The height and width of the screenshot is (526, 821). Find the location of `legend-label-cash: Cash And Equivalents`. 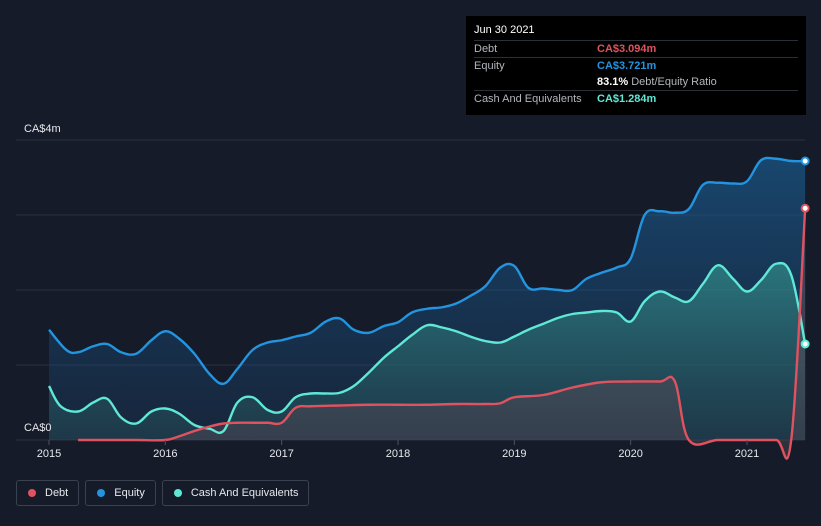

legend-label-cash: Cash And Equivalents is located at coordinates (244, 493).